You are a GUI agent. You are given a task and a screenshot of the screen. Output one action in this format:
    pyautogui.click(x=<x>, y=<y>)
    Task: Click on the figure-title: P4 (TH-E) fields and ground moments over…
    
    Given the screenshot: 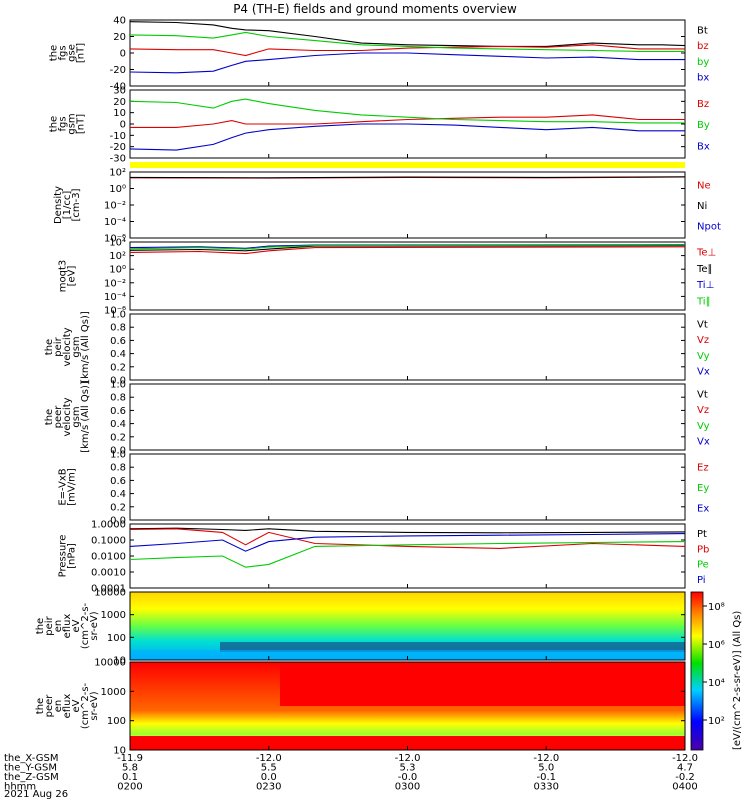 What is the action you would take?
    pyautogui.click(x=375, y=9)
    